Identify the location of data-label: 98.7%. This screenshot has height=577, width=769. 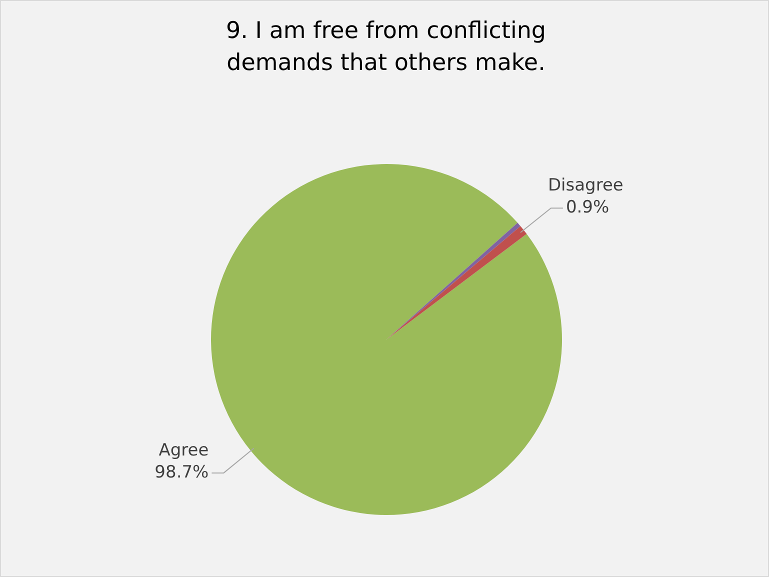
(181, 472).